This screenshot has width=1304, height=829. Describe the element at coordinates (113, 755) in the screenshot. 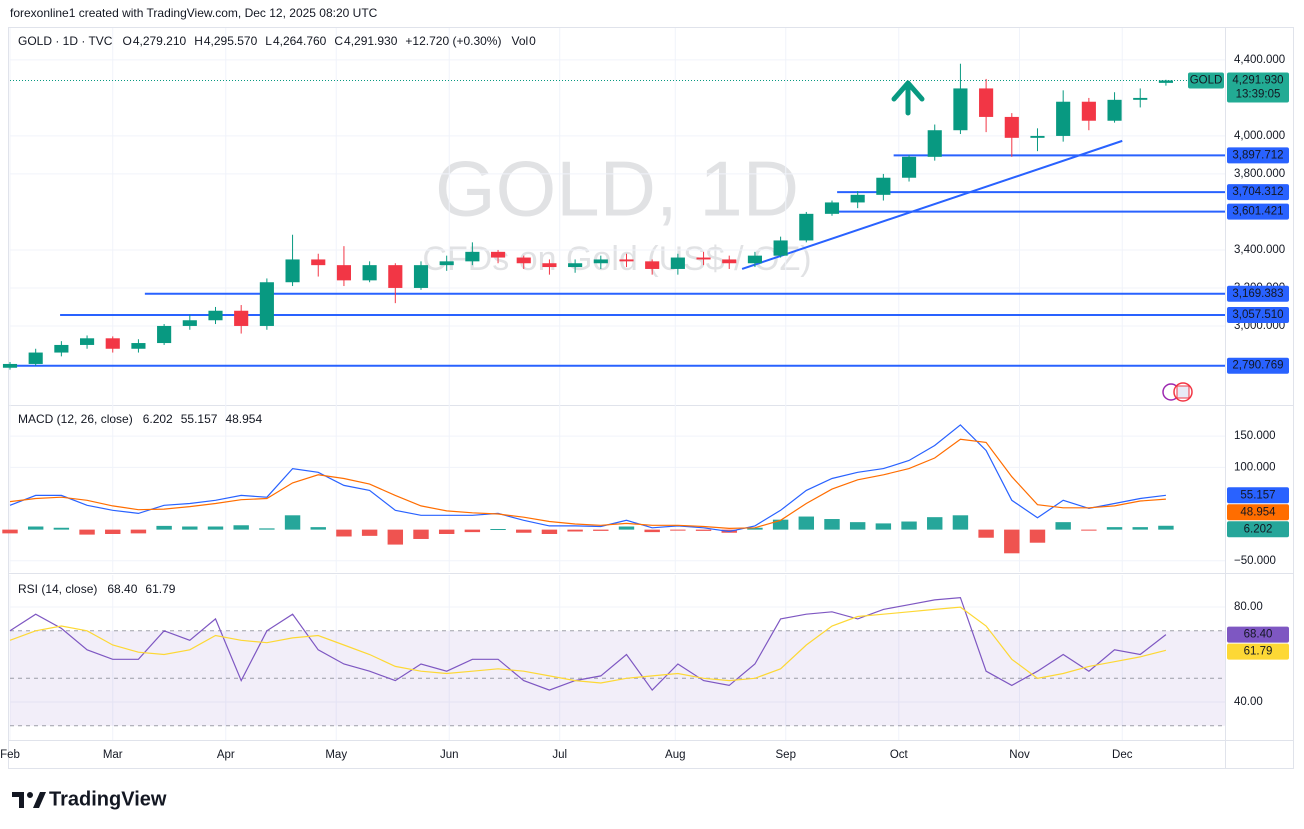

I see `x-tick-label: Mar` at that location.